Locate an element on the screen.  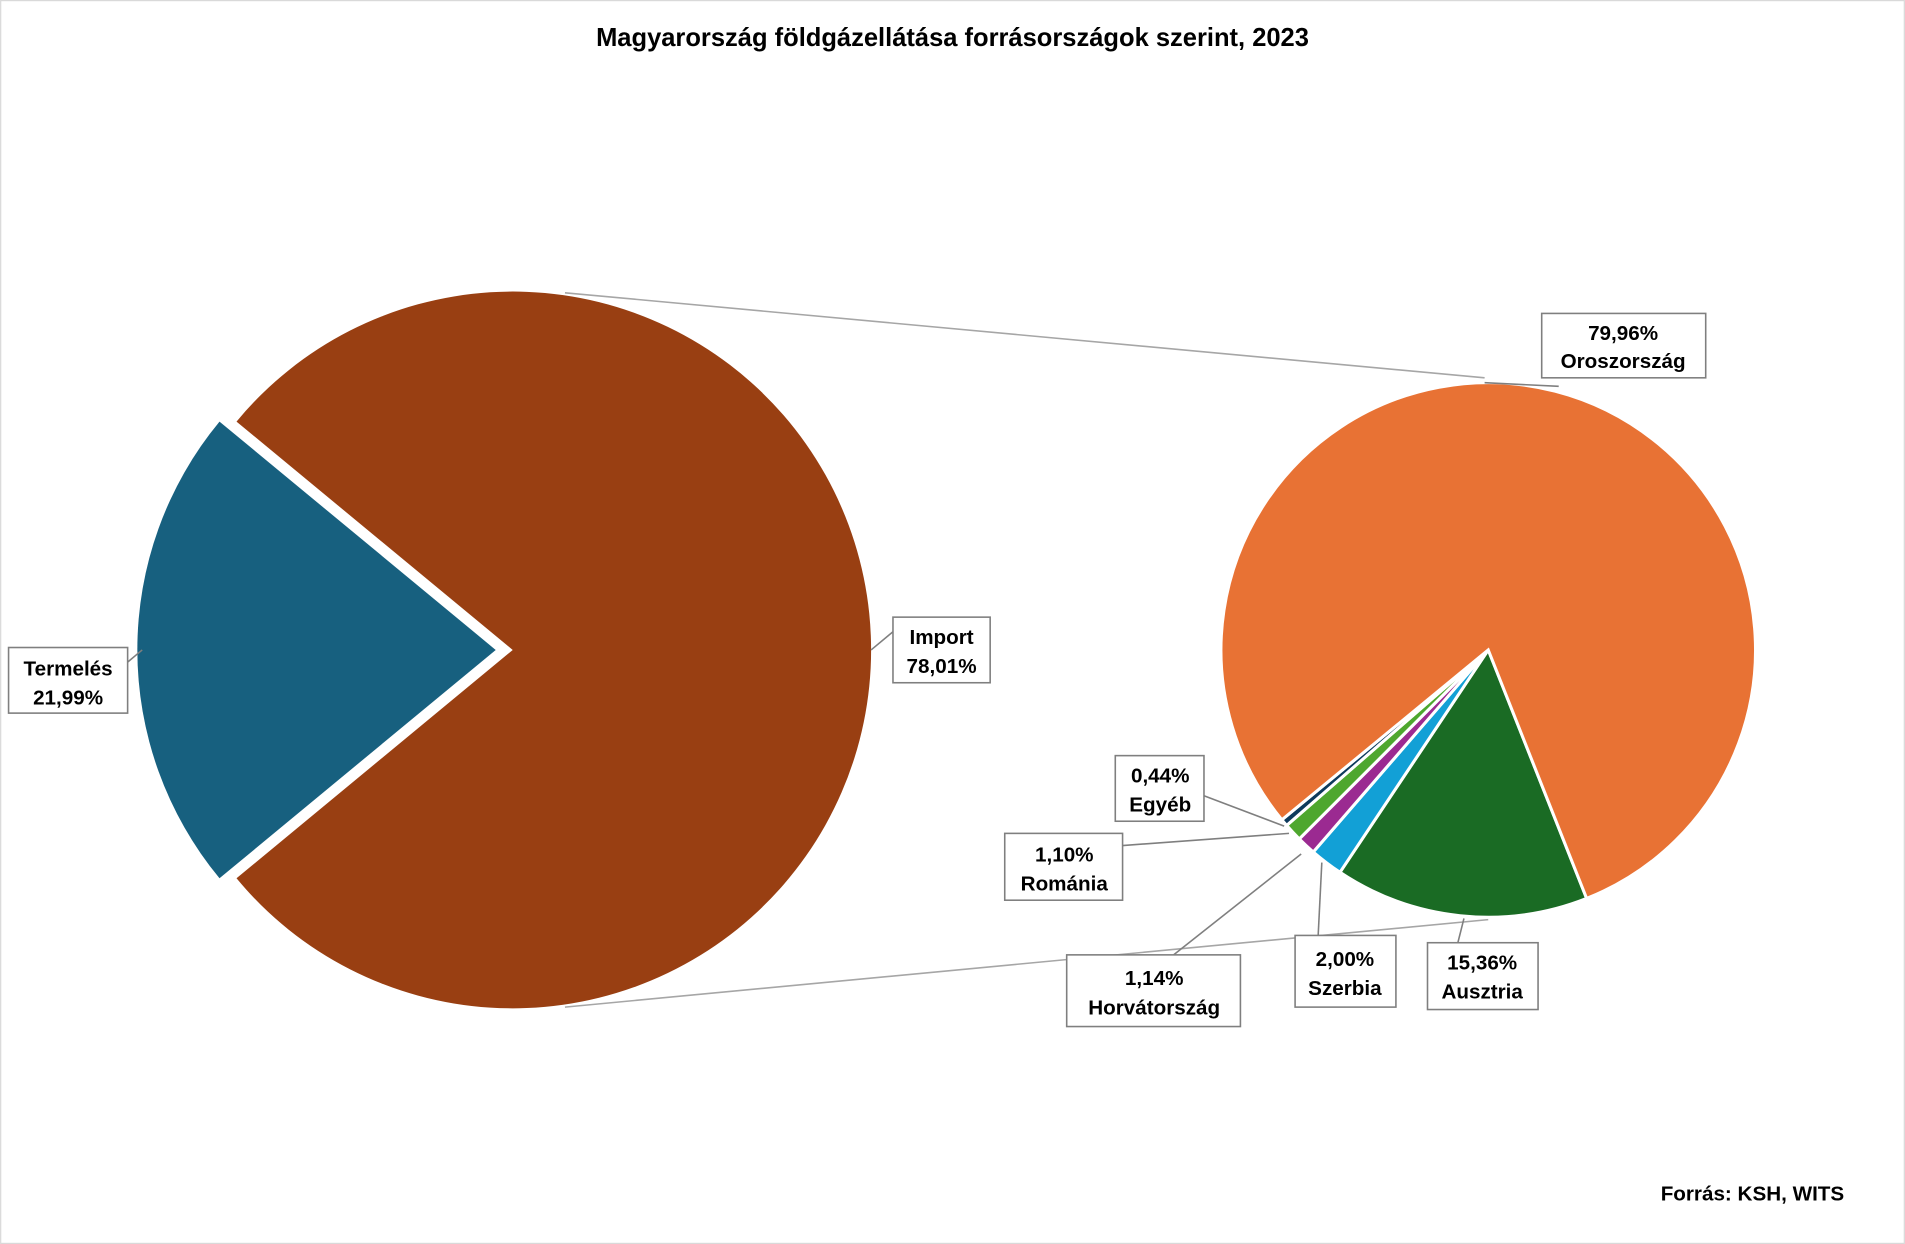
svg-text: Import is located at coordinates (941, 637).